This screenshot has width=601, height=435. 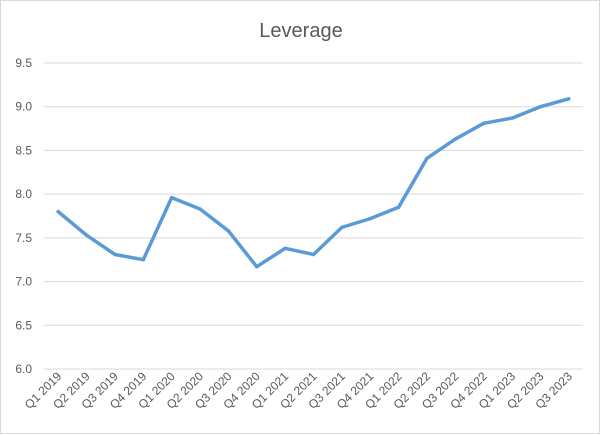 What do you see at coordinates (300, 31) in the screenshot?
I see `chart-title: Leverage` at bounding box center [300, 31].